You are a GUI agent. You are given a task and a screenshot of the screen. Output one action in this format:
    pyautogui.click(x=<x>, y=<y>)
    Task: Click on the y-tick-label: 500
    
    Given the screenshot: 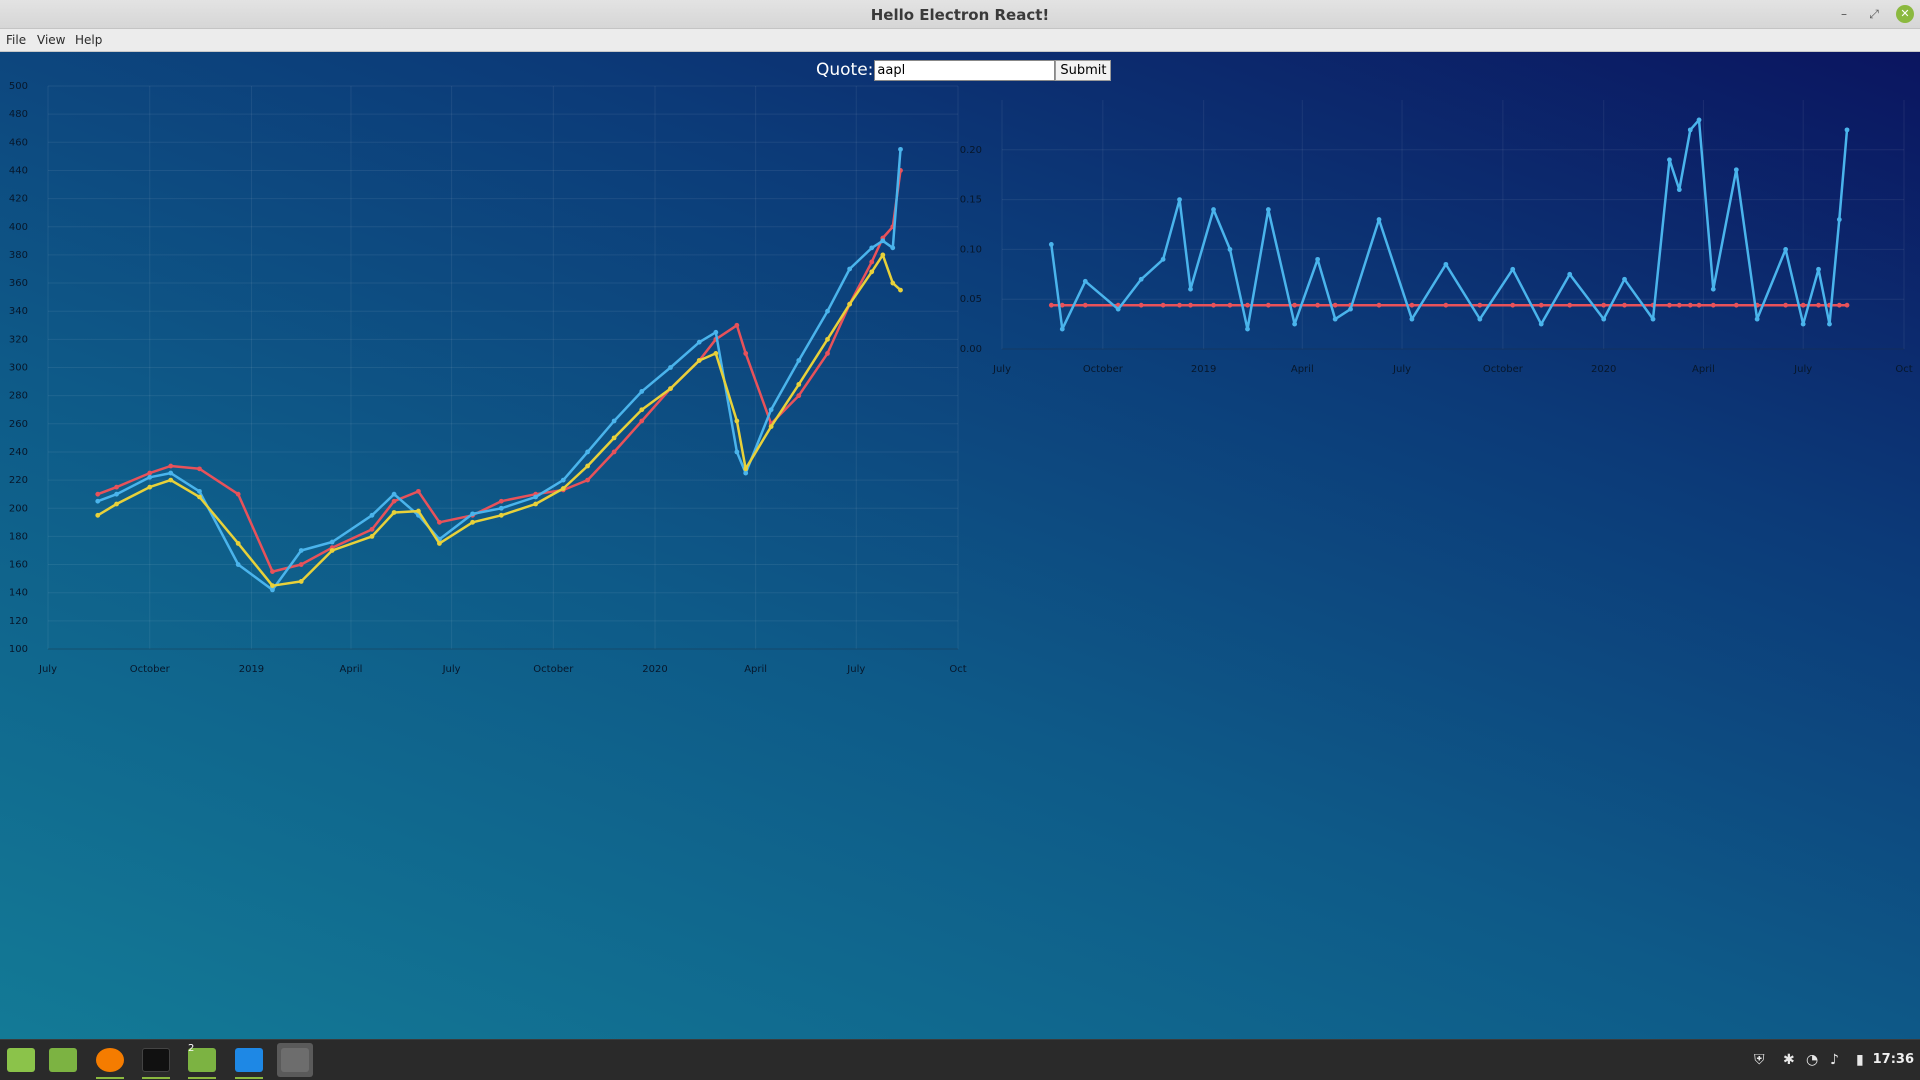 What is the action you would take?
    pyautogui.click(x=18, y=86)
    